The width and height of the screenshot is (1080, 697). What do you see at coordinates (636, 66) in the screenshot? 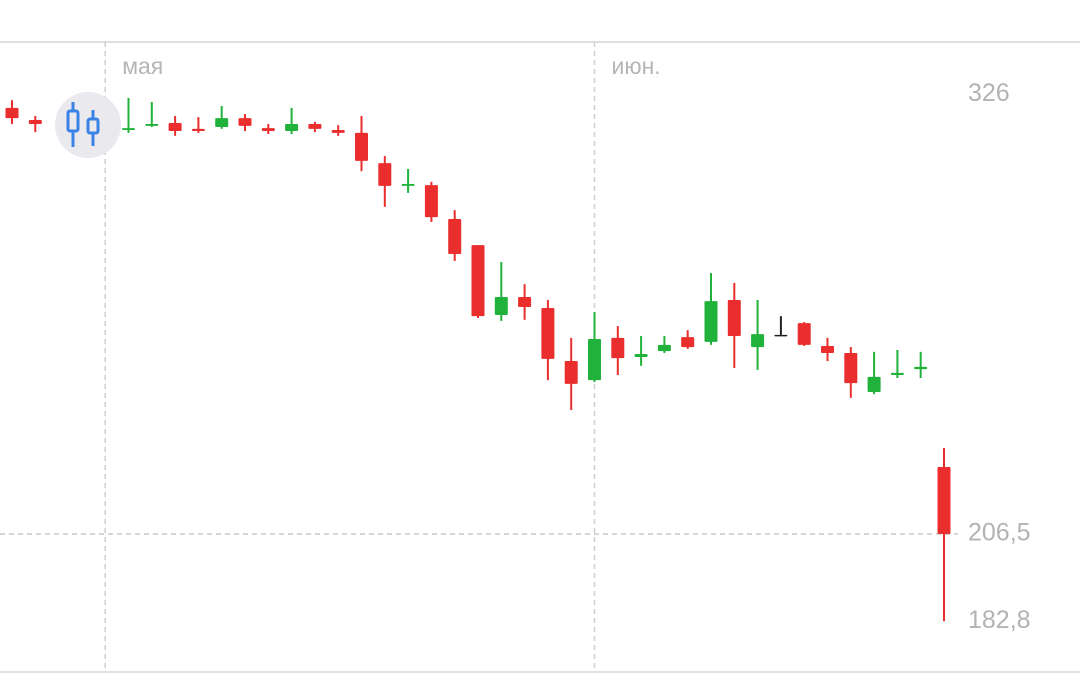
I see `x-tick-label: июн.` at bounding box center [636, 66].